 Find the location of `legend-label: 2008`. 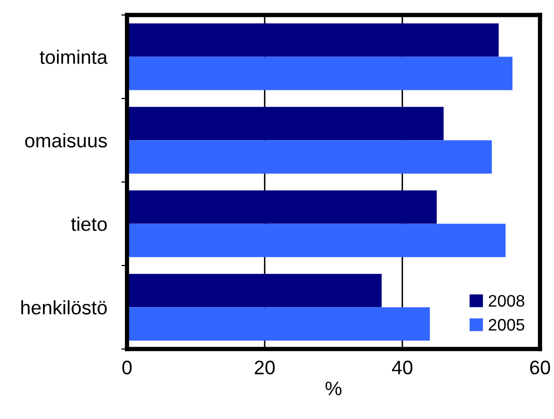

legend-label: 2008 is located at coordinates (506, 300).